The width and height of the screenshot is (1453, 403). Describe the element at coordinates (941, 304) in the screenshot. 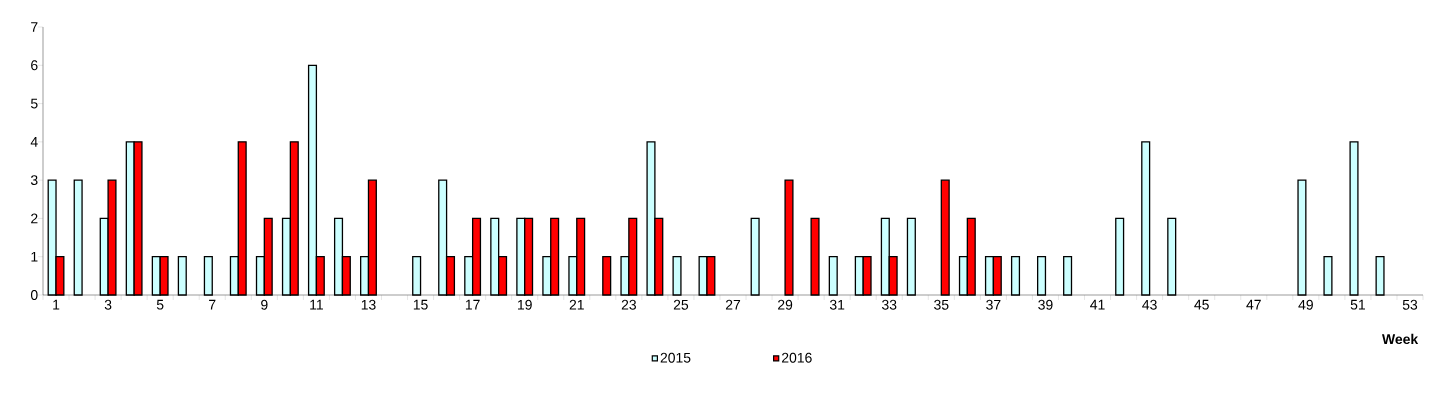

I see `x-tick-label: 35` at that location.